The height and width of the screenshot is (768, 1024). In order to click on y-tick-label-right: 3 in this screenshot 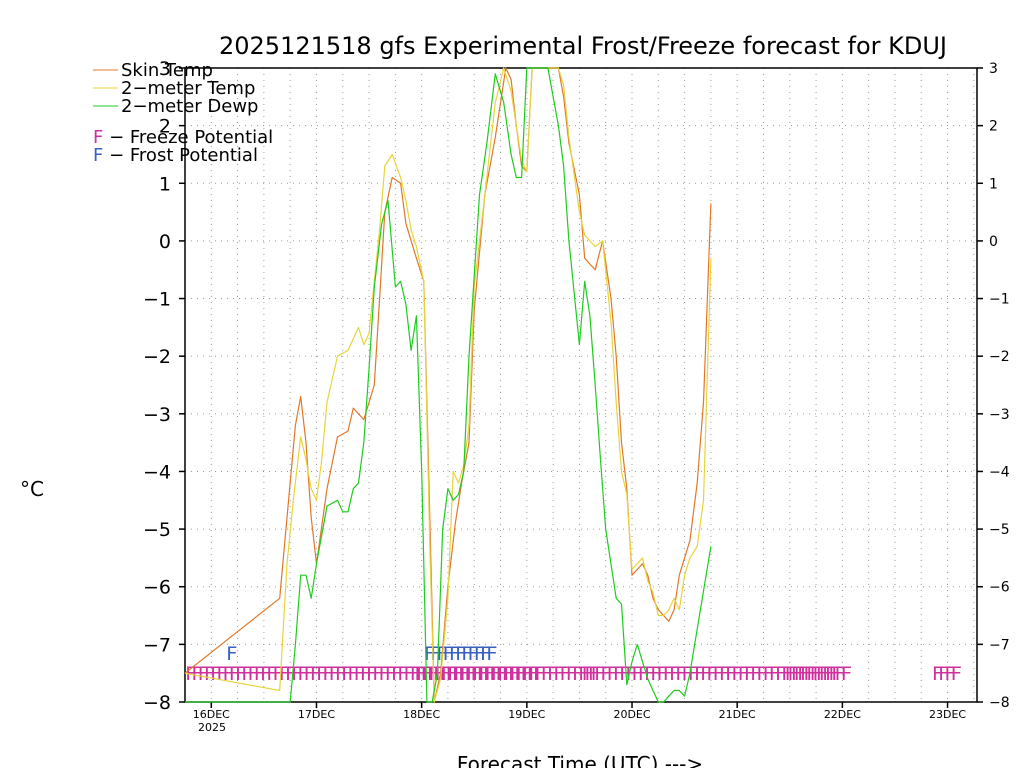, I will do `click(993, 69)`.